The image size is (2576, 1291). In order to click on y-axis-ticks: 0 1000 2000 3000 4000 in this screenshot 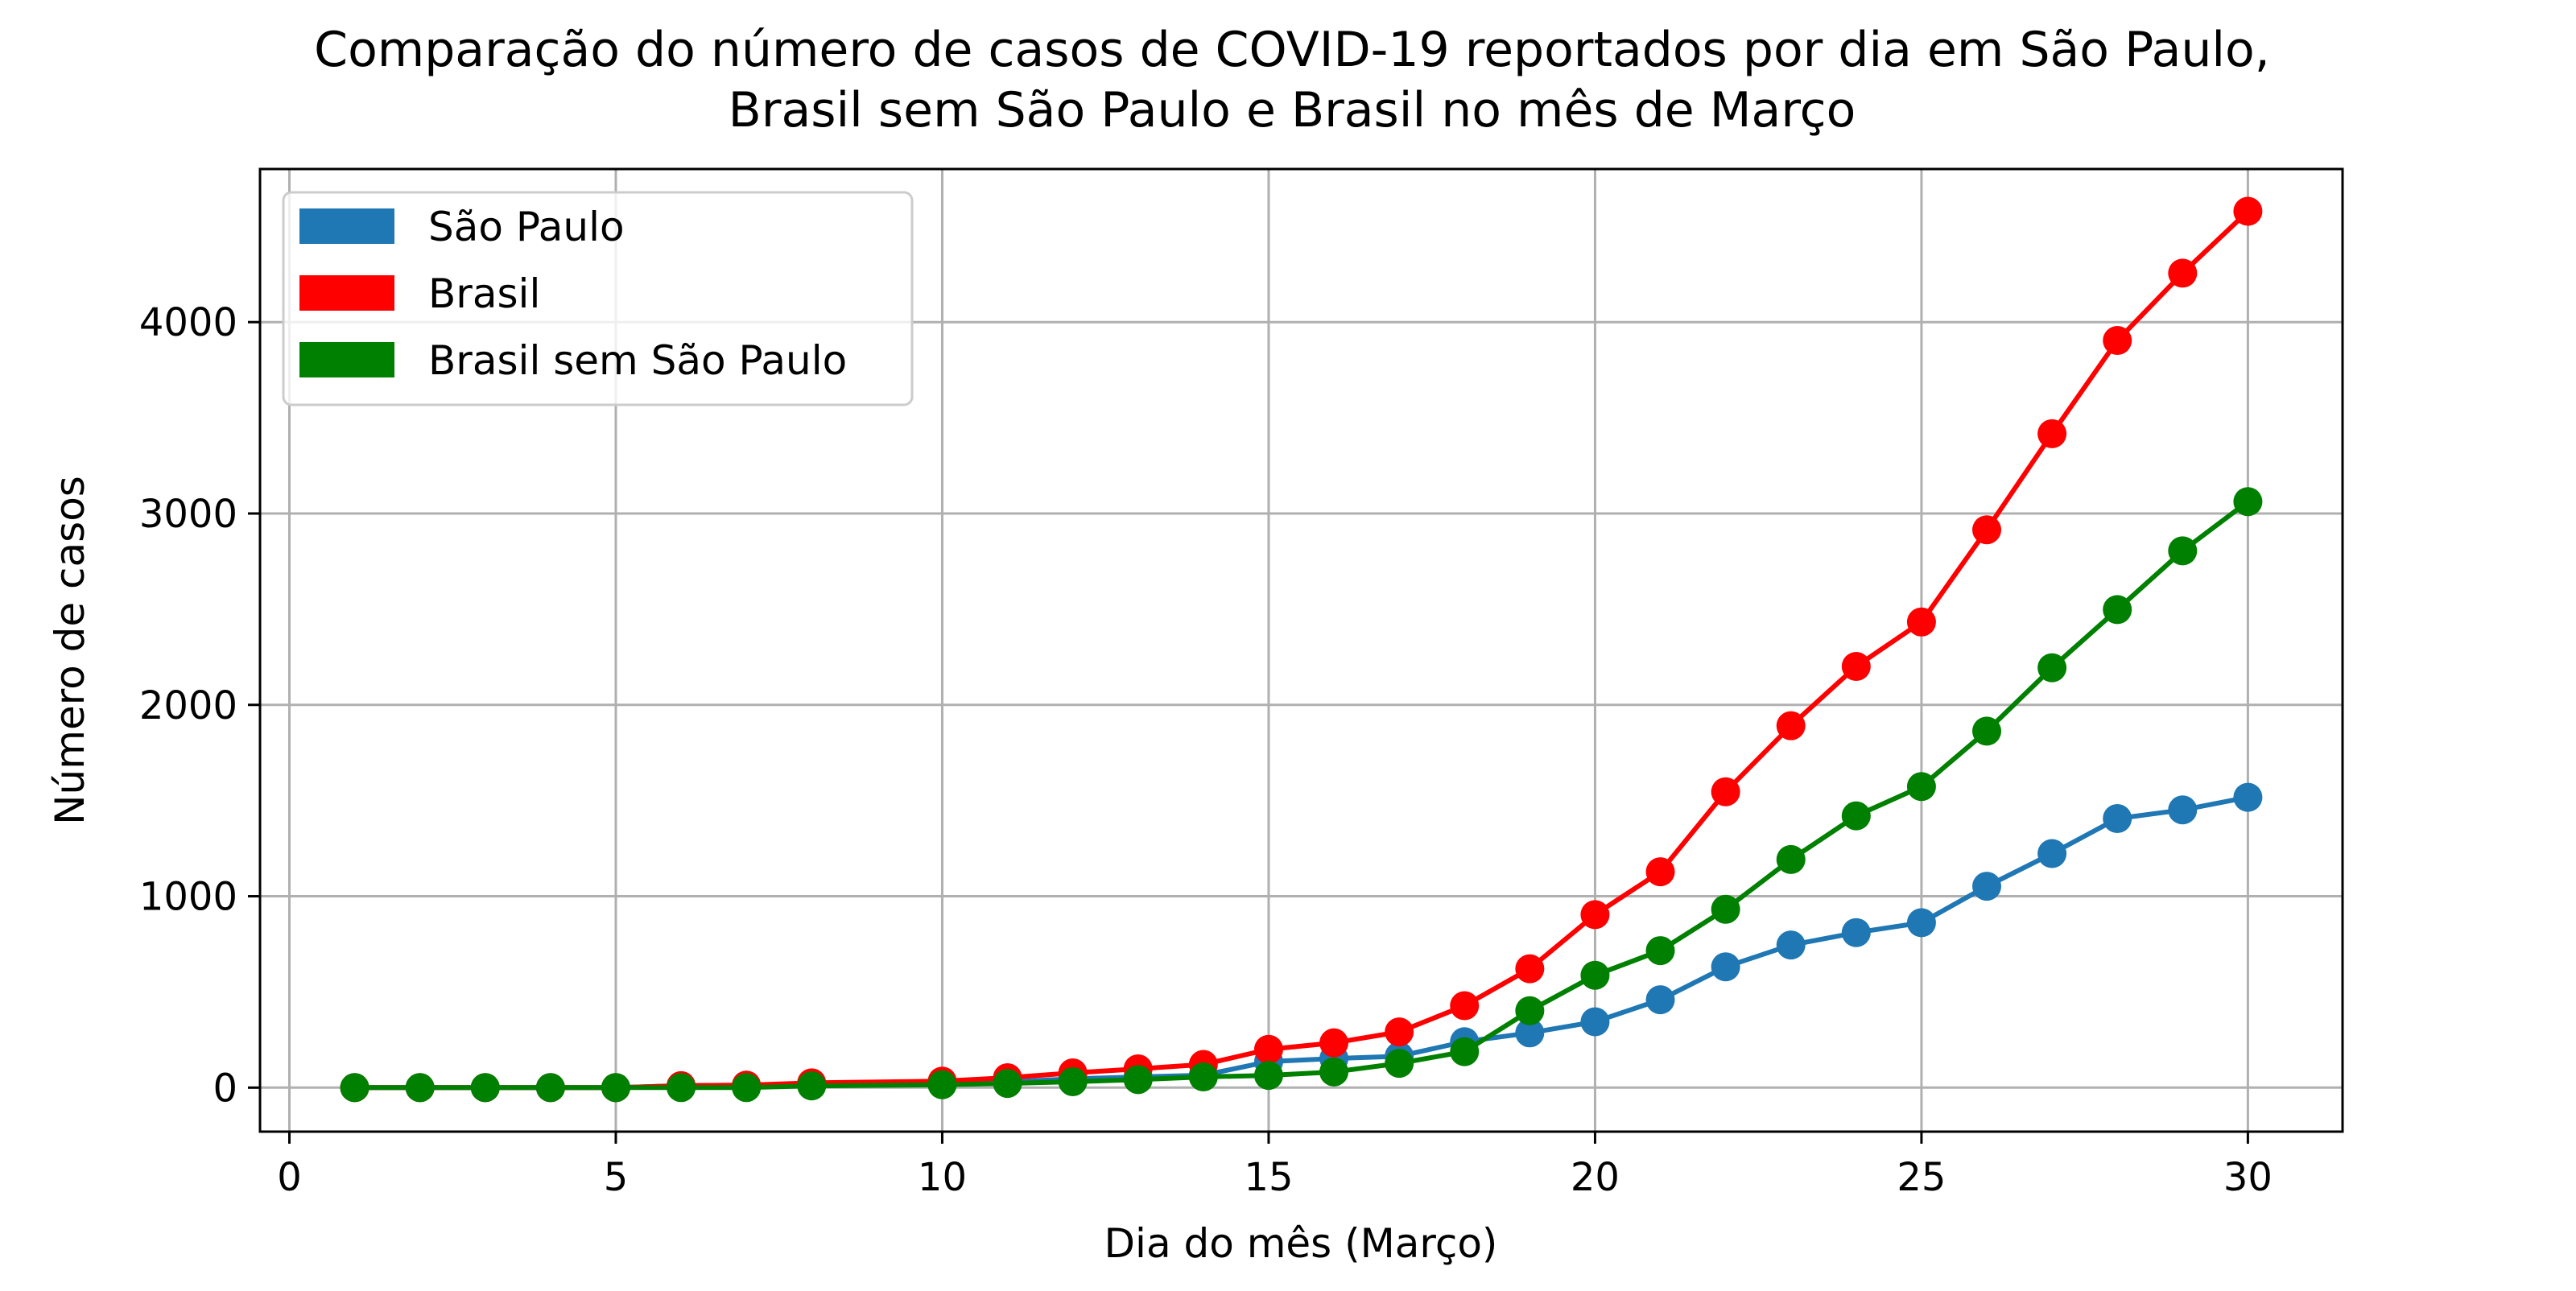, I will do `click(199, 705)`.